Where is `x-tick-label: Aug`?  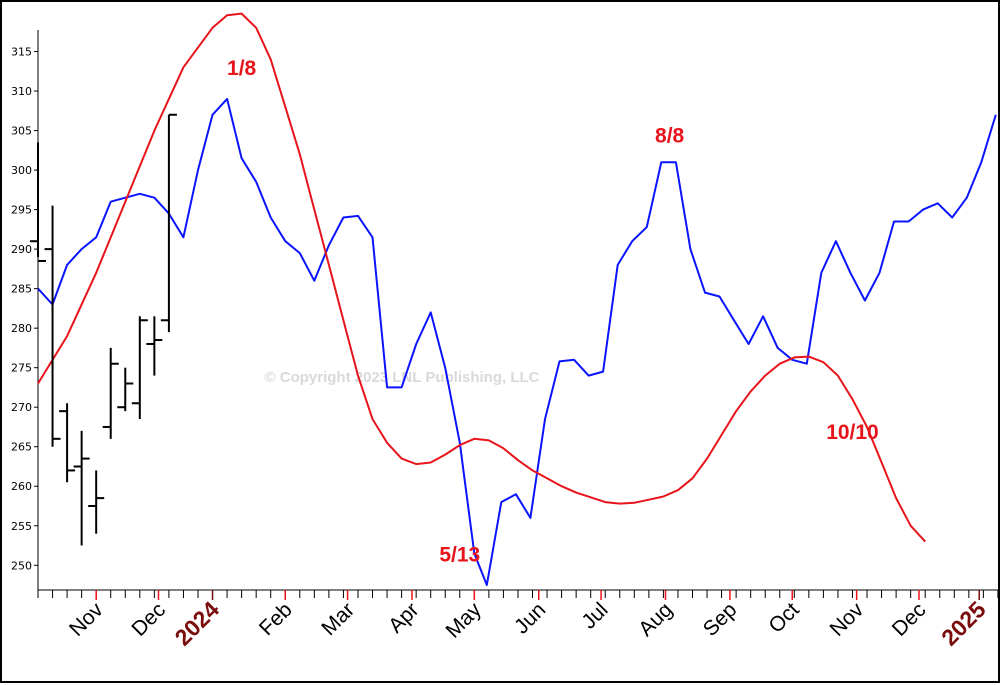
x-tick-label: Aug is located at coordinates (655, 619).